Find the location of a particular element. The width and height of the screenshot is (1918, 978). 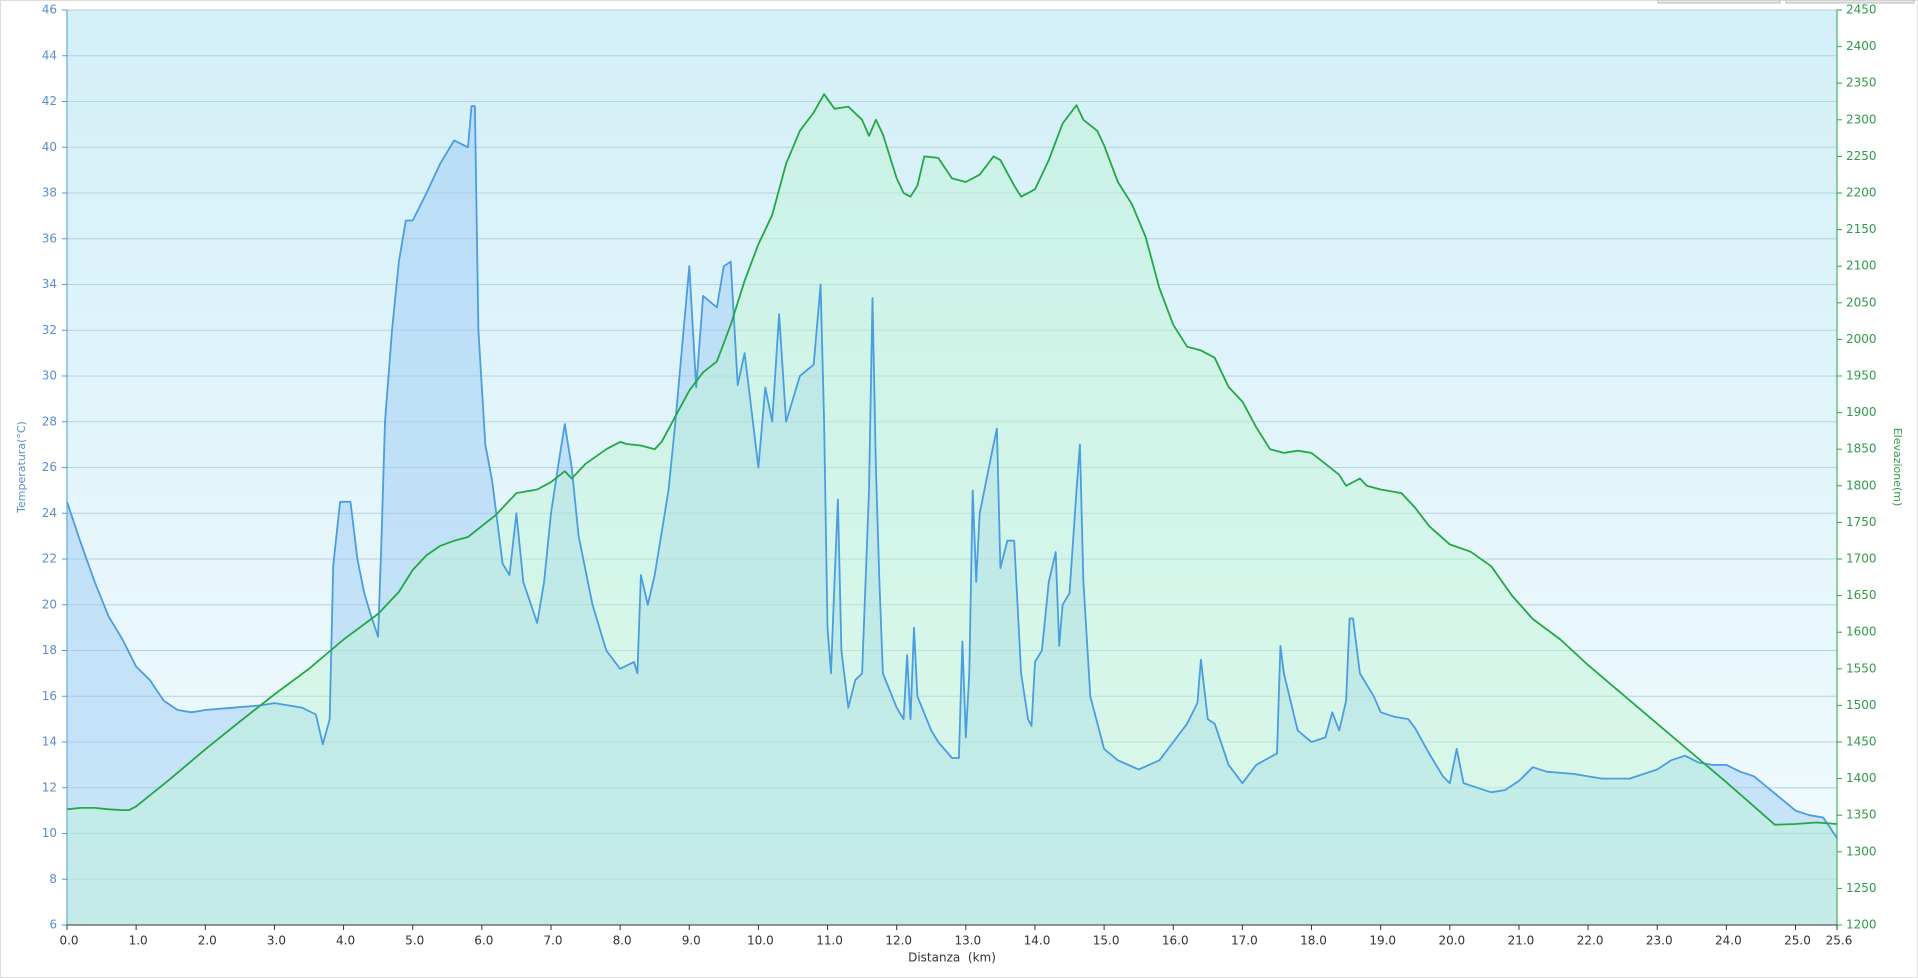

x-tick-label: 10.0 is located at coordinates (760, 941).